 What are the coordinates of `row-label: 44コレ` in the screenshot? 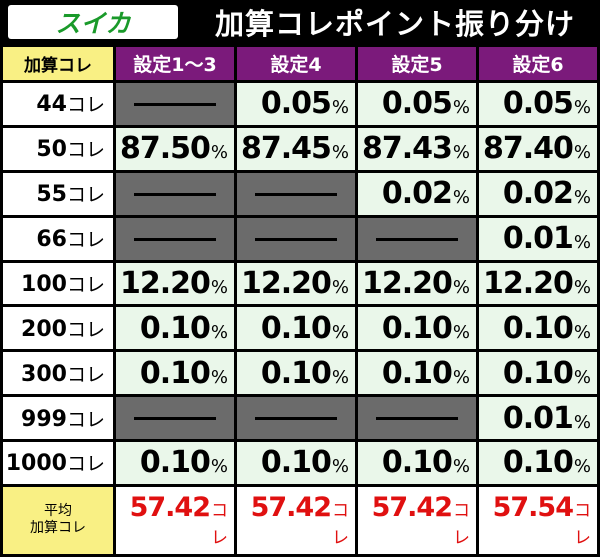 It's located at (58, 104).